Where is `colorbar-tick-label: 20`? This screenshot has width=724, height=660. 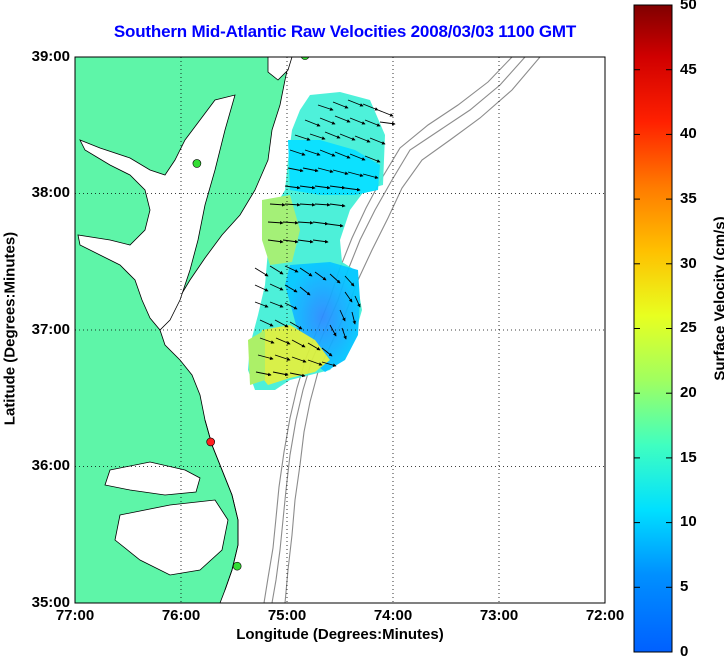
colorbar-tick-label: 20 is located at coordinates (695, 392).